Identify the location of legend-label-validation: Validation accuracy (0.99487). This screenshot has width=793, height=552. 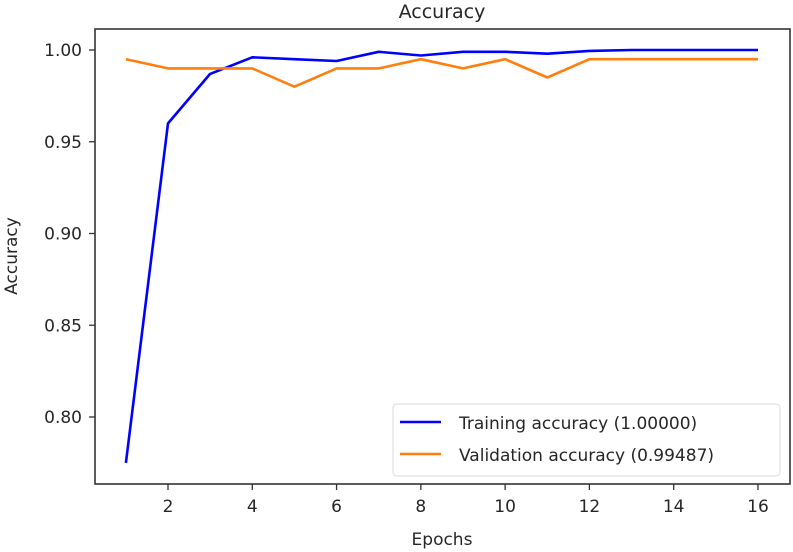
(586, 456).